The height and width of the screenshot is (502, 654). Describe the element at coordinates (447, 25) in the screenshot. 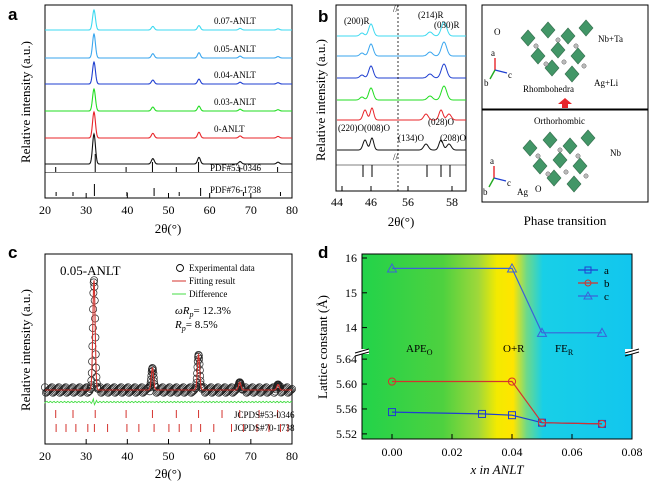

I see `peak-label-030R: (030)R` at that location.